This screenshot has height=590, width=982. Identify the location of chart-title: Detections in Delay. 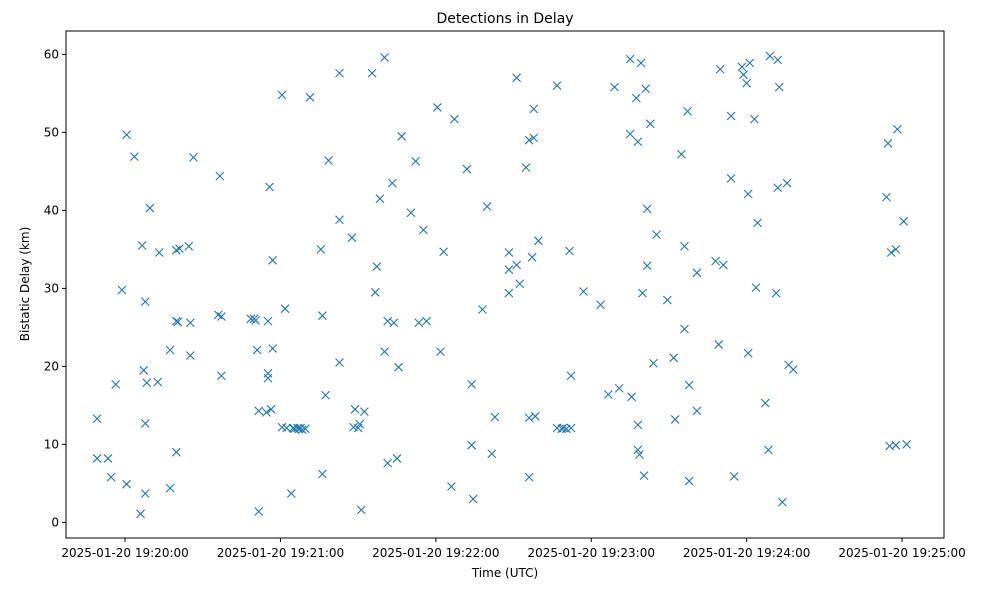
(504, 19).